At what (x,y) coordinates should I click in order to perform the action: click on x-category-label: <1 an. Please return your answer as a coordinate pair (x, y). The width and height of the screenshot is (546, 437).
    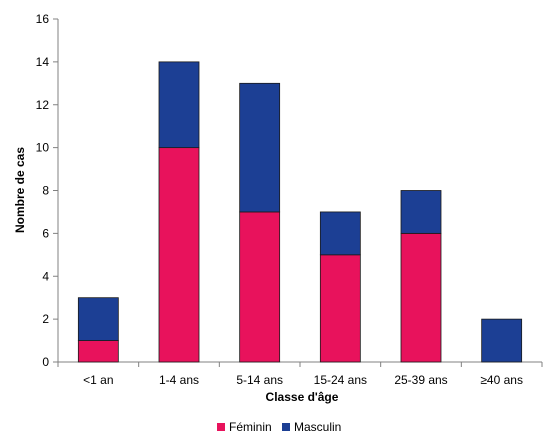
    Looking at the image, I should click on (98, 380).